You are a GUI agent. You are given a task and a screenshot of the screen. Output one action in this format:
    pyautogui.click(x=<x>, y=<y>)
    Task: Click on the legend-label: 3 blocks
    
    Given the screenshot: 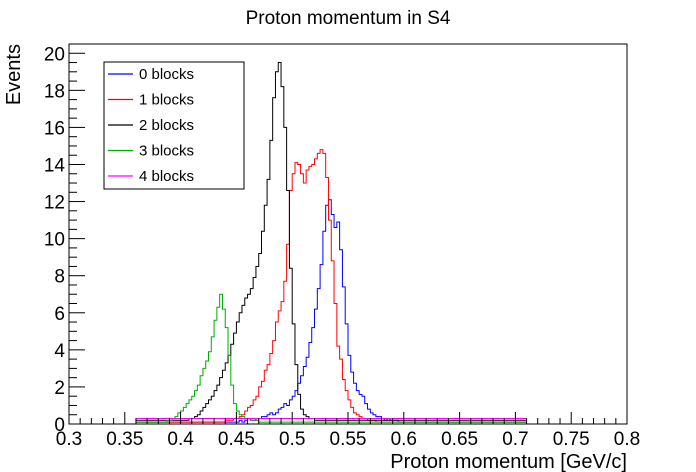 What is the action you would take?
    pyautogui.click(x=166, y=151)
    